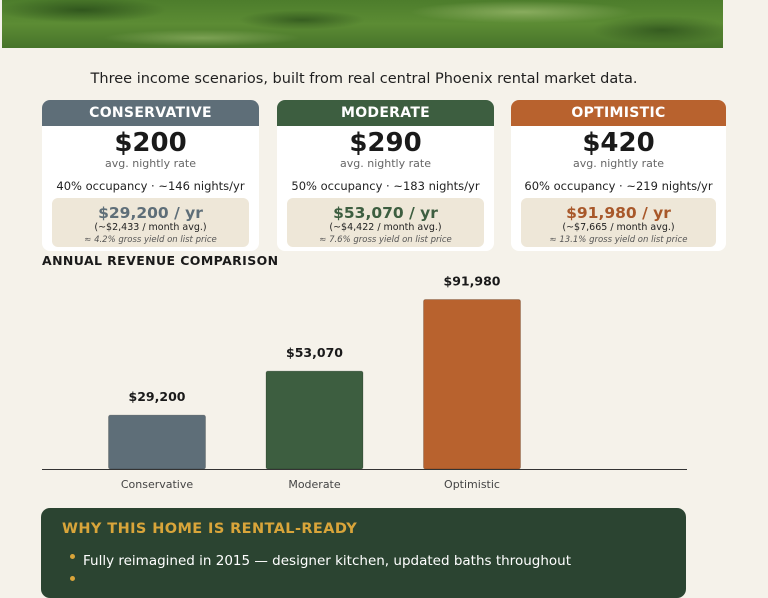 The image size is (768, 598). Describe the element at coordinates (385, 227) in the screenshot. I see `monthly-revenue: (~$4,422 / month avg.)` at that location.